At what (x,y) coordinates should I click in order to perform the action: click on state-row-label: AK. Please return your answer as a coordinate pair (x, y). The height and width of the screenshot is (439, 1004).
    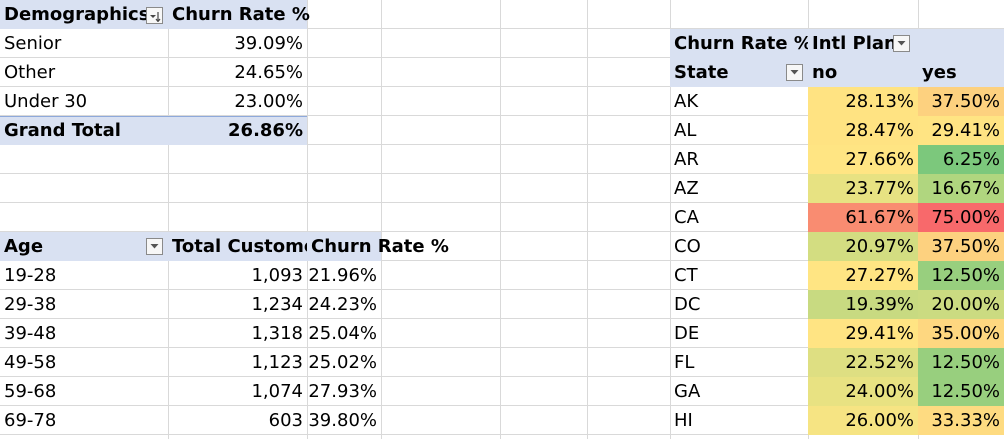
    Looking at the image, I should click on (686, 101).